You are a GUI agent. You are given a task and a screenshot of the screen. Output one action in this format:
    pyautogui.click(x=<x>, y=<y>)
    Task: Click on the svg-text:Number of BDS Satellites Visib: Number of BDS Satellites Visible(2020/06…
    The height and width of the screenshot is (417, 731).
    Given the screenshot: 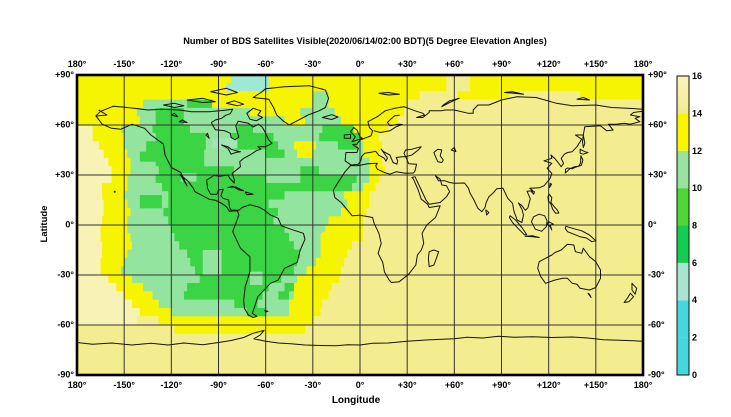 What is the action you would take?
    pyautogui.click(x=365, y=41)
    